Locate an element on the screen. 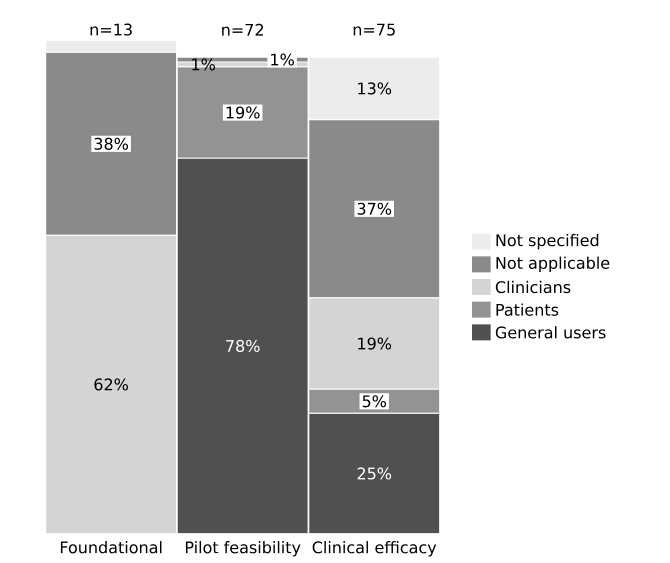  data-label: 37% is located at coordinates (375, 208).